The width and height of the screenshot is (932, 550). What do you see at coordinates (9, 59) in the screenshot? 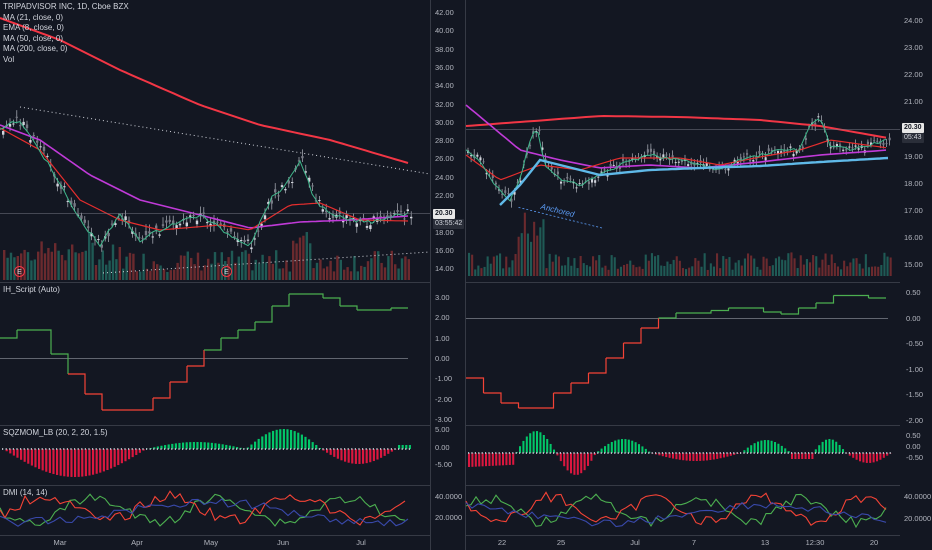
I see `legend-vol: Vol` at bounding box center [9, 59].